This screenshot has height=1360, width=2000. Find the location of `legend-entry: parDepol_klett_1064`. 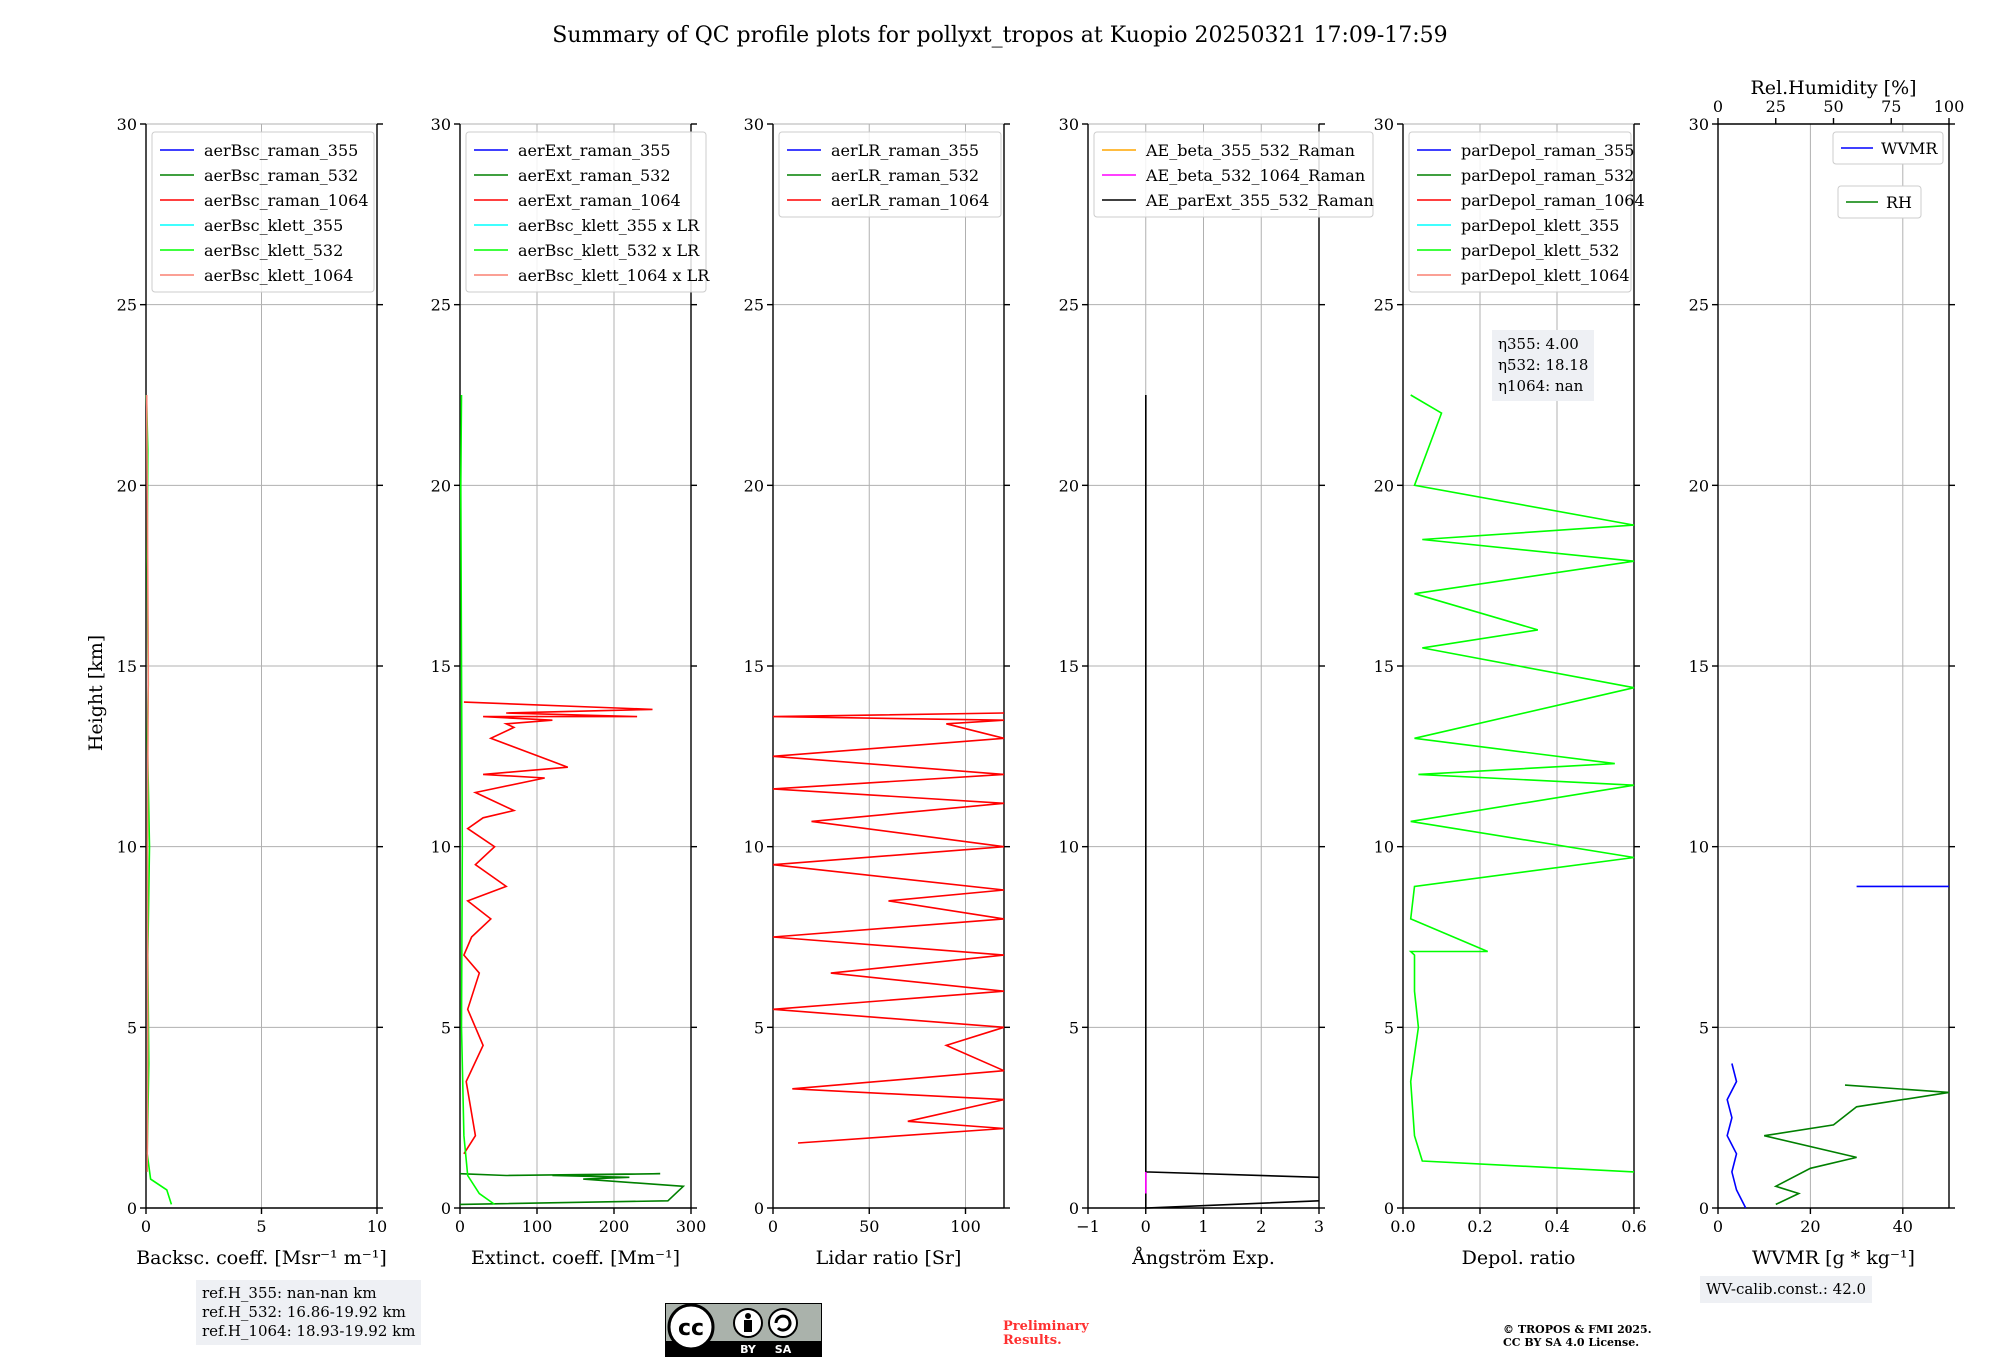

legend-entry: parDepol_klett_1064 is located at coordinates (1545, 275).